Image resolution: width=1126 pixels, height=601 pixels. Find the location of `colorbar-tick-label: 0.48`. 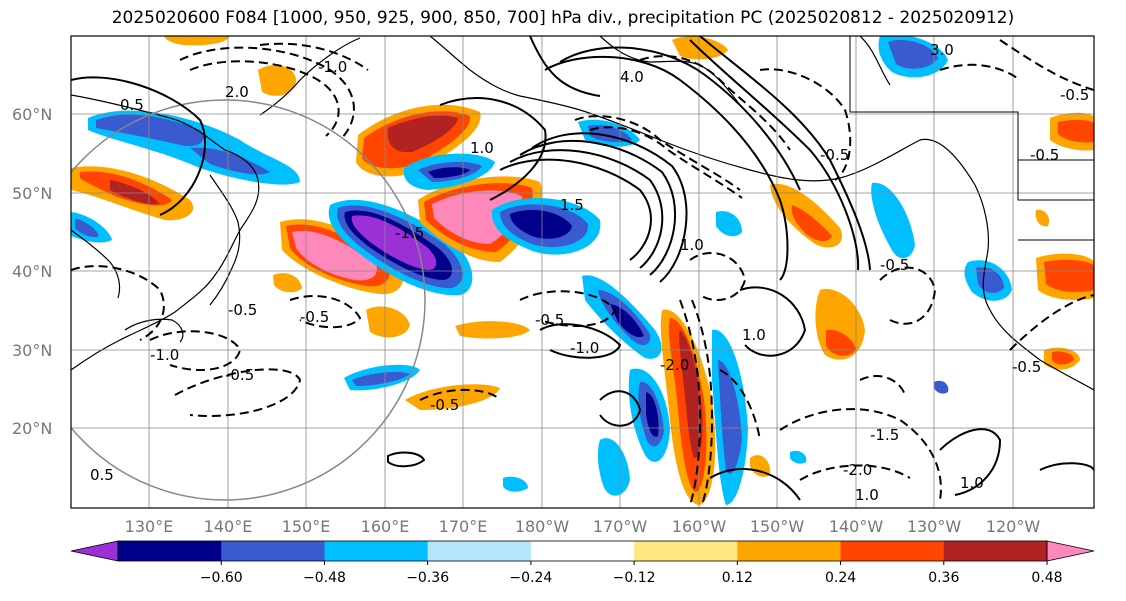

colorbar-tick-label: 0.48 is located at coordinates (1046, 578).